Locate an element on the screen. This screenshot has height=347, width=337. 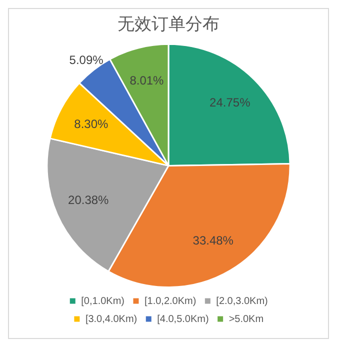
data-label: 8.01% is located at coordinates (147, 80).